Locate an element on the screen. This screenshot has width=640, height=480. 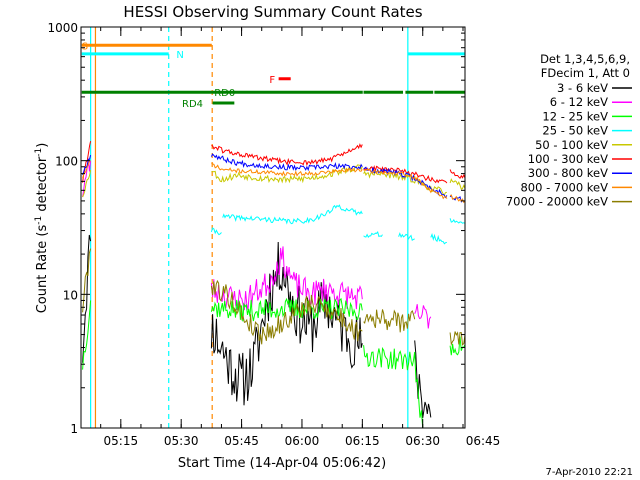
y-tick-label-3: 1000 is located at coordinates (62, 28).